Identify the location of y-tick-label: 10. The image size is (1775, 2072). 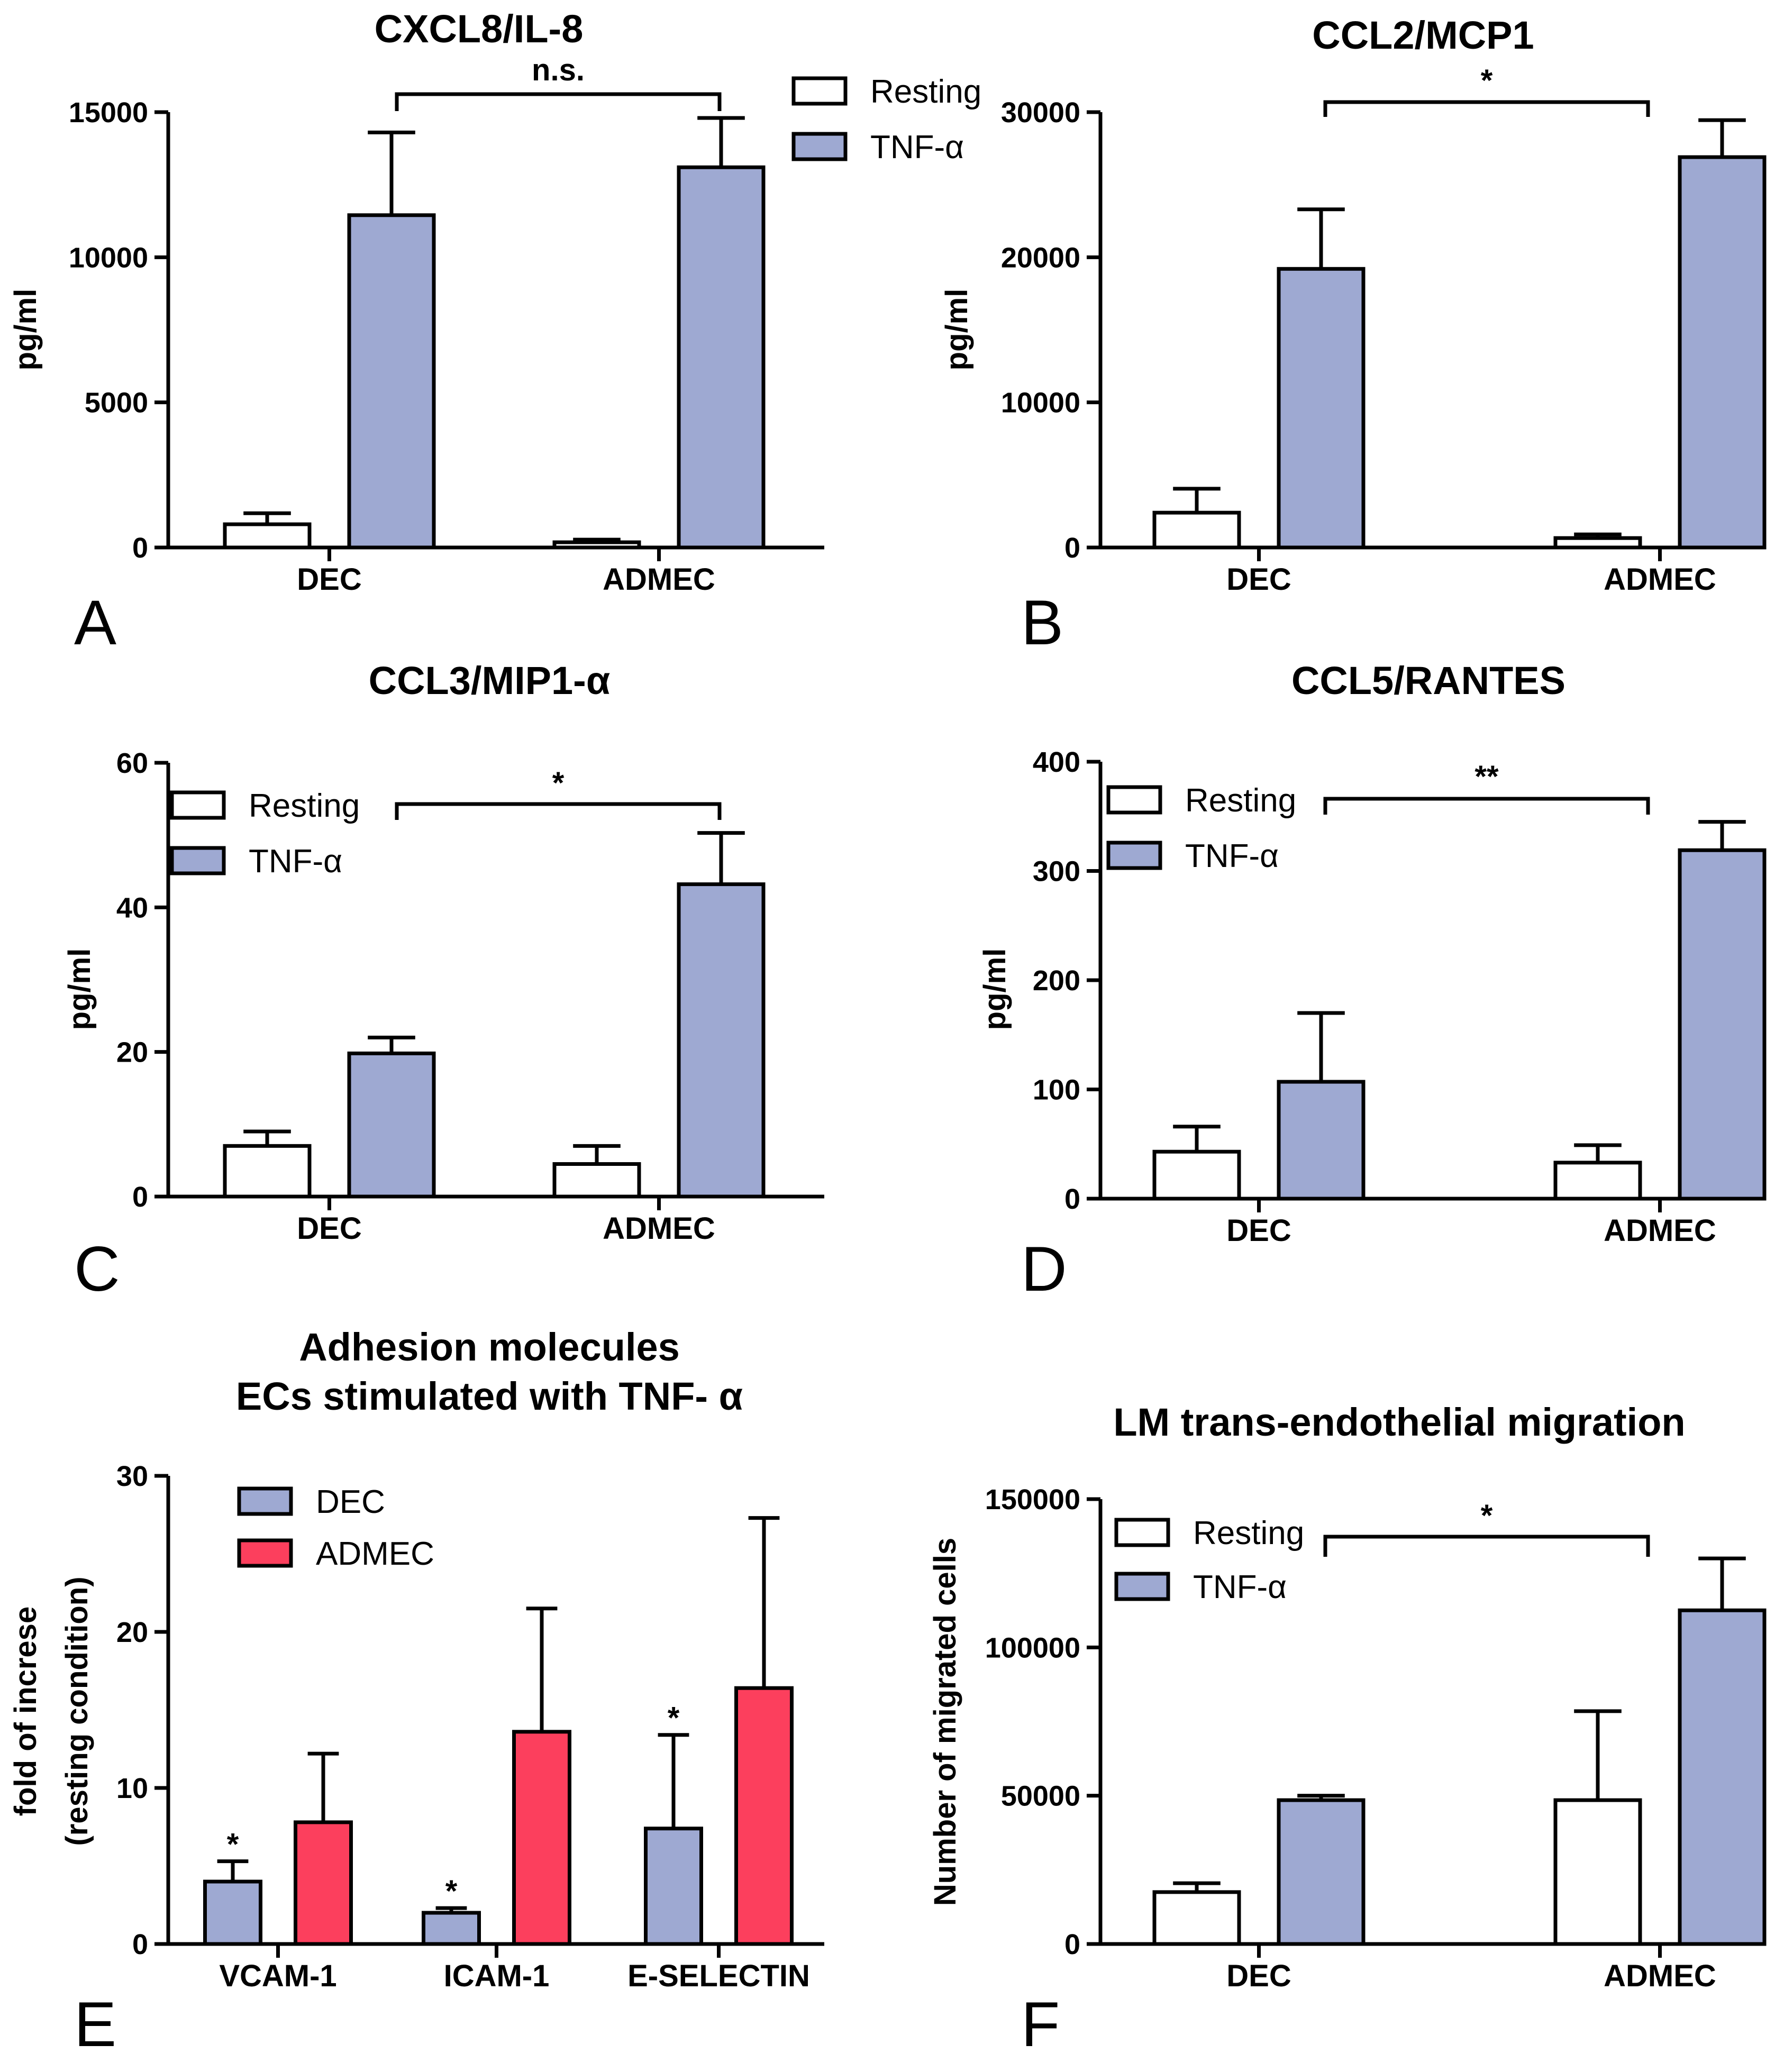
(132, 1789).